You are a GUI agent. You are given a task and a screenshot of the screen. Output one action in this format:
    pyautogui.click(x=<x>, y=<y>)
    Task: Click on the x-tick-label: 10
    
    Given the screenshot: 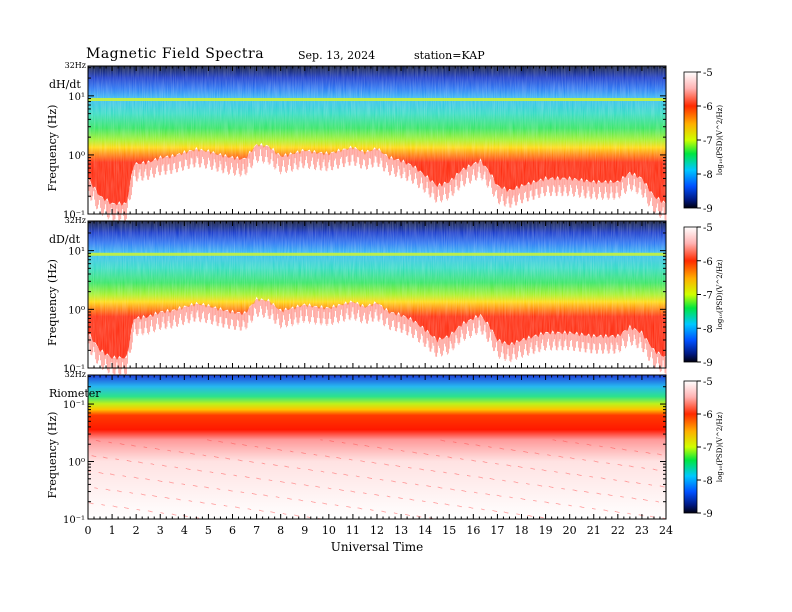 What is the action you would take?
    pyautogui.click(x=329, y=530)
    